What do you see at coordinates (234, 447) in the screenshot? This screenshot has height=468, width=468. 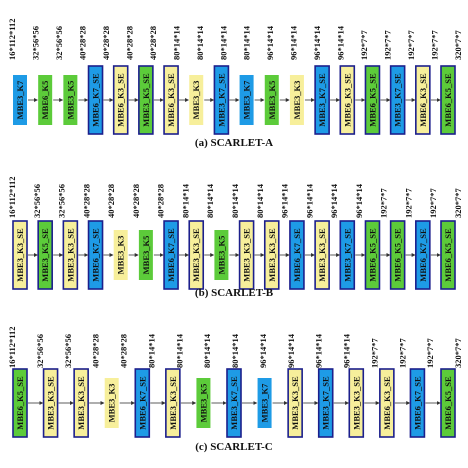 I see `caption: (c) SCARLET-C` at bounding box center [234, 447].